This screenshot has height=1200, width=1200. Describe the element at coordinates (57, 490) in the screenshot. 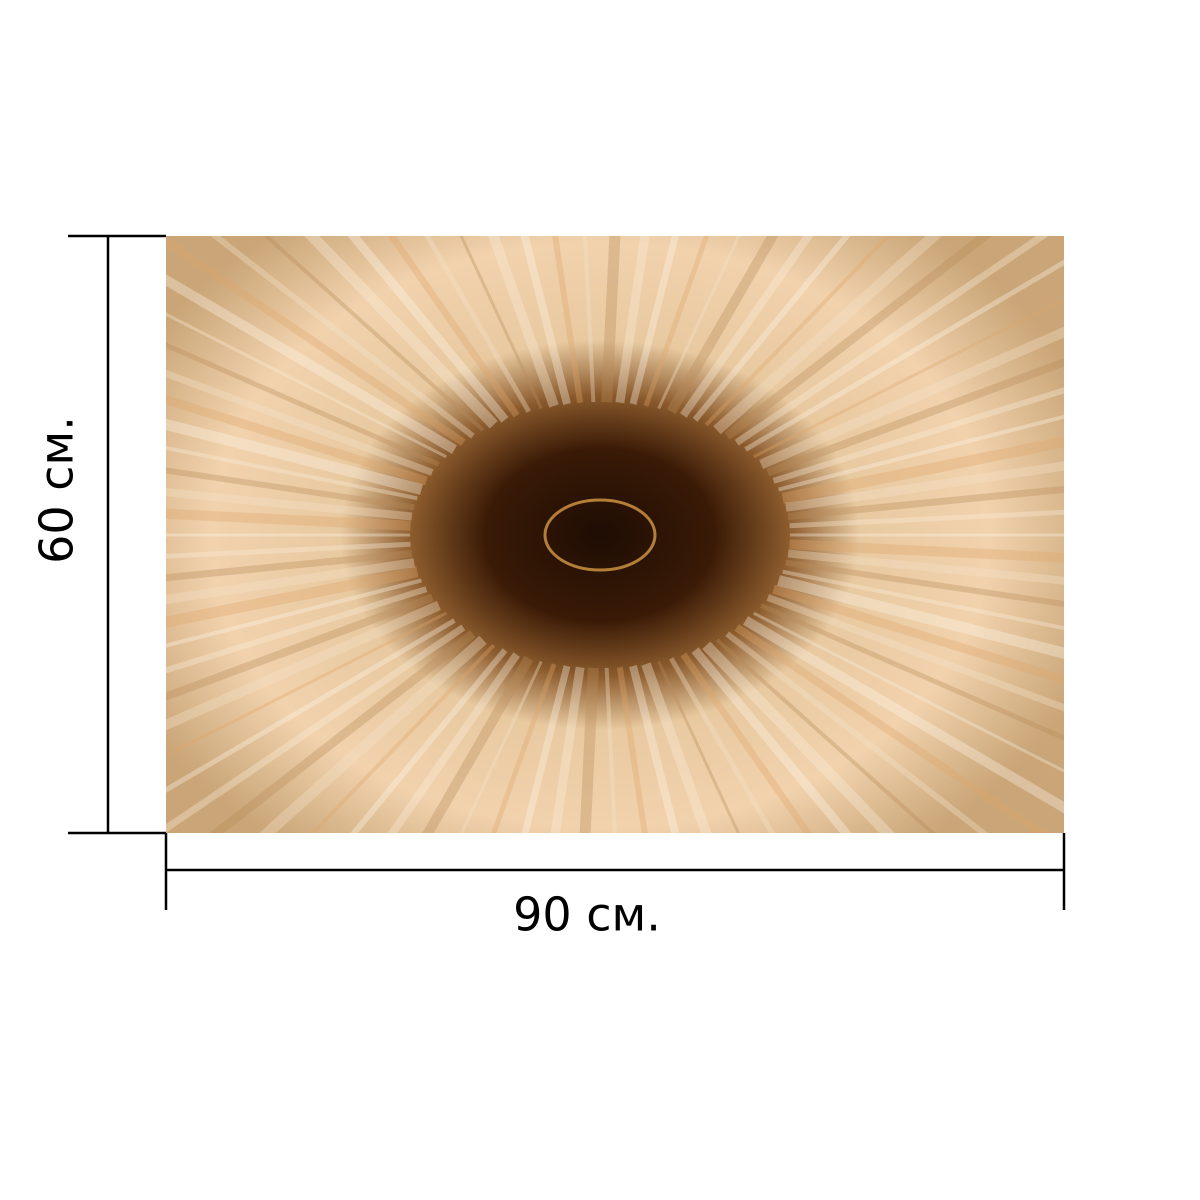

I see `height-label: 60 см.` at that location.